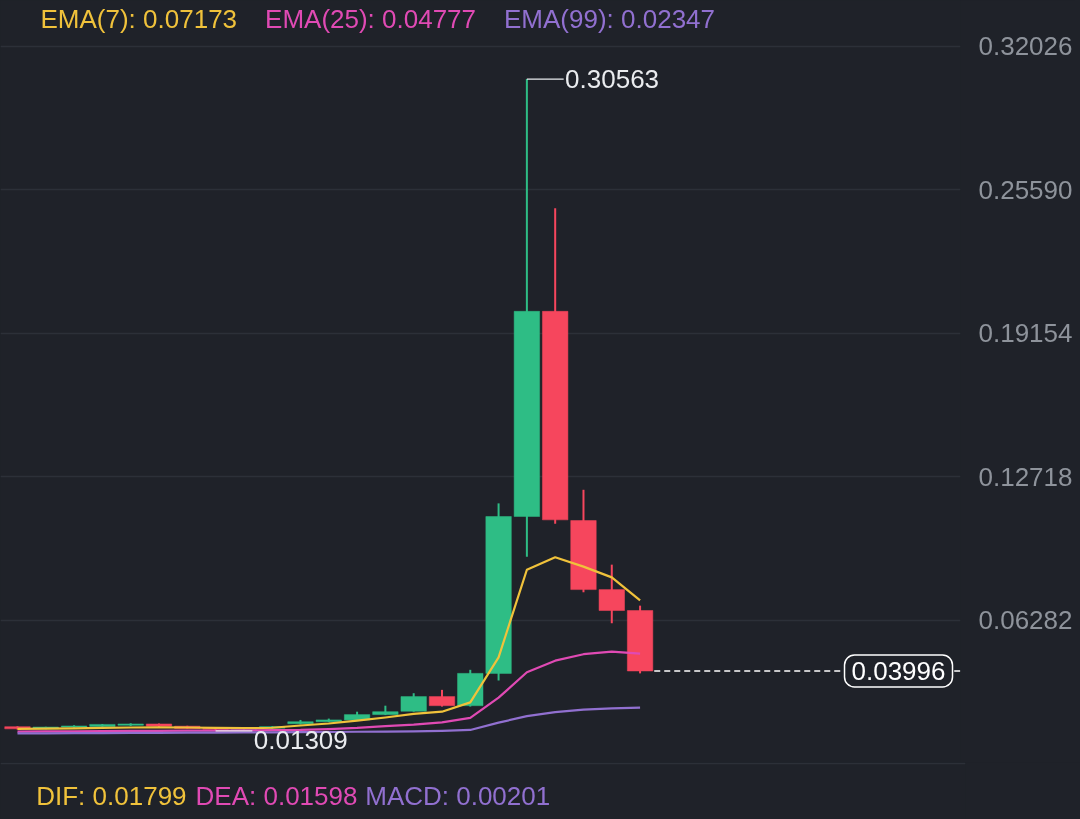 Image resolution: width=1080 pixels, height=819 pixels. Describe the element at coordinates (1025, 476) in the screenshot. I see `y-tick-label: 0.12718` at that location.